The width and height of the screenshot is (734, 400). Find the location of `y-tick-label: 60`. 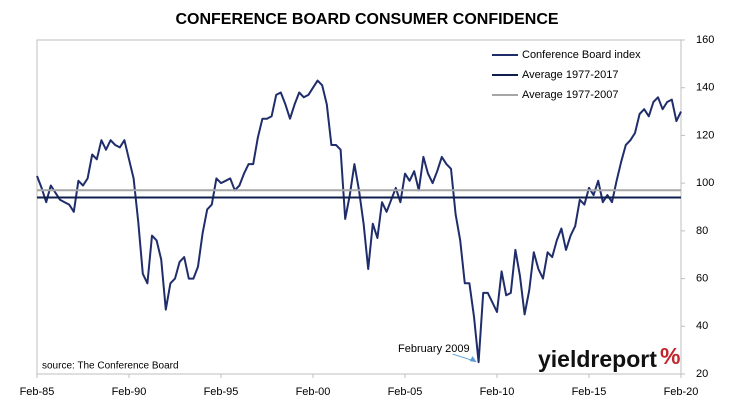

y-tick-label: 60 is located at coordinates (702, 278).